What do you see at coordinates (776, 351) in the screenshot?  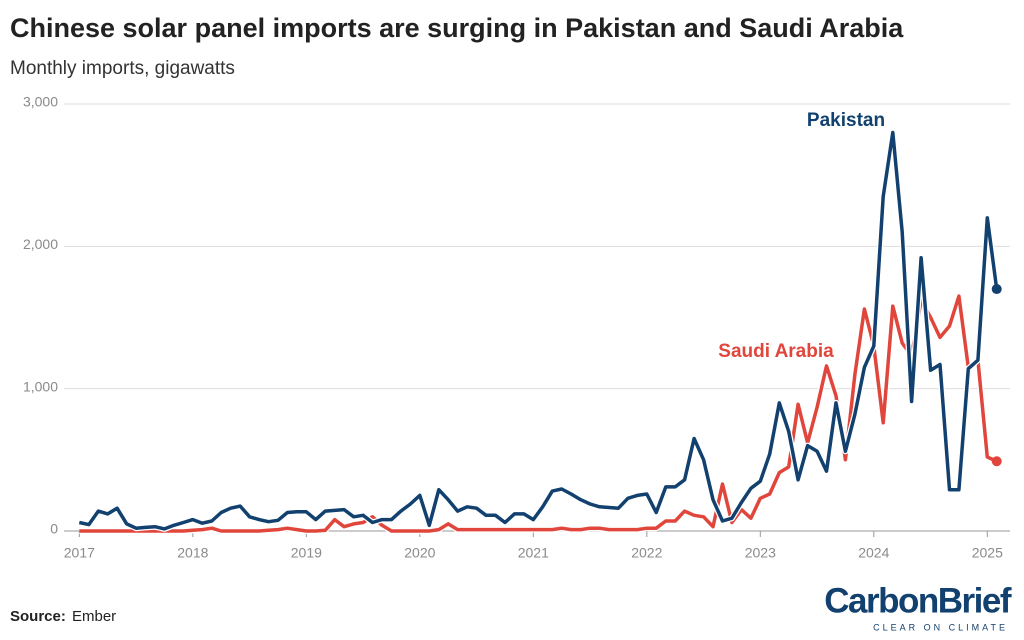 I see `series-label: Saudi Arabia` at bounding box center [776, 351].